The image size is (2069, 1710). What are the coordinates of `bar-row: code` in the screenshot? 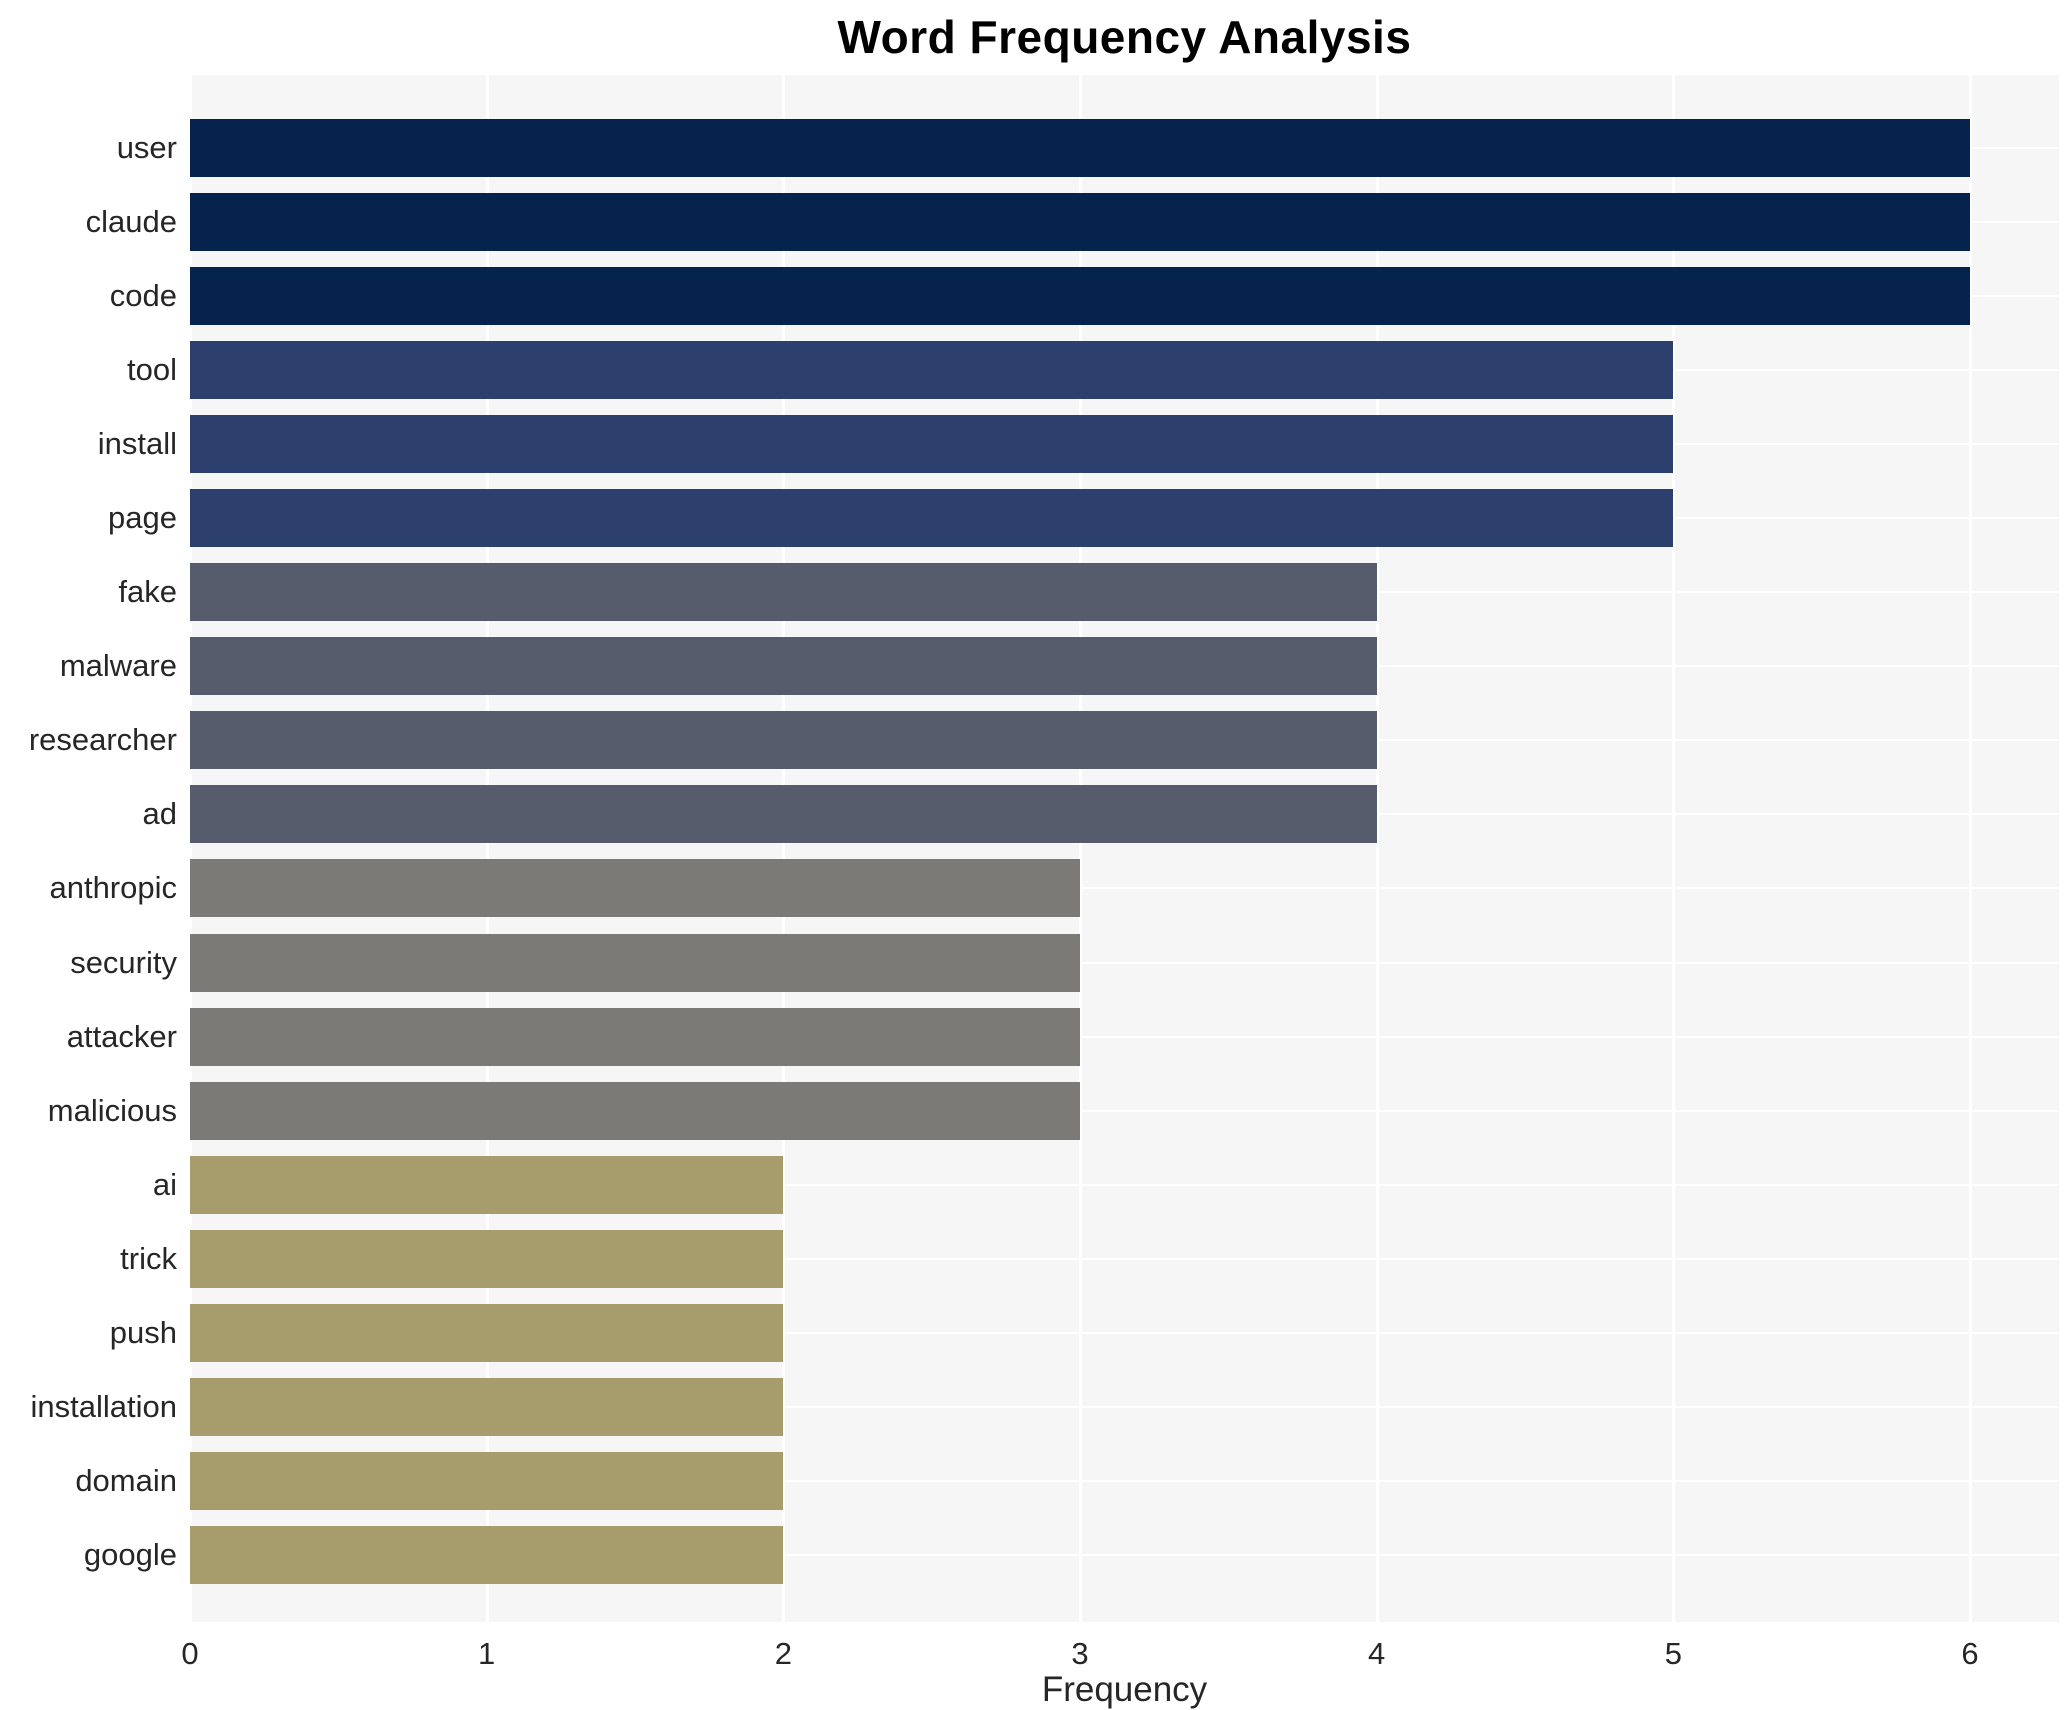 It's located at (1029, 296).